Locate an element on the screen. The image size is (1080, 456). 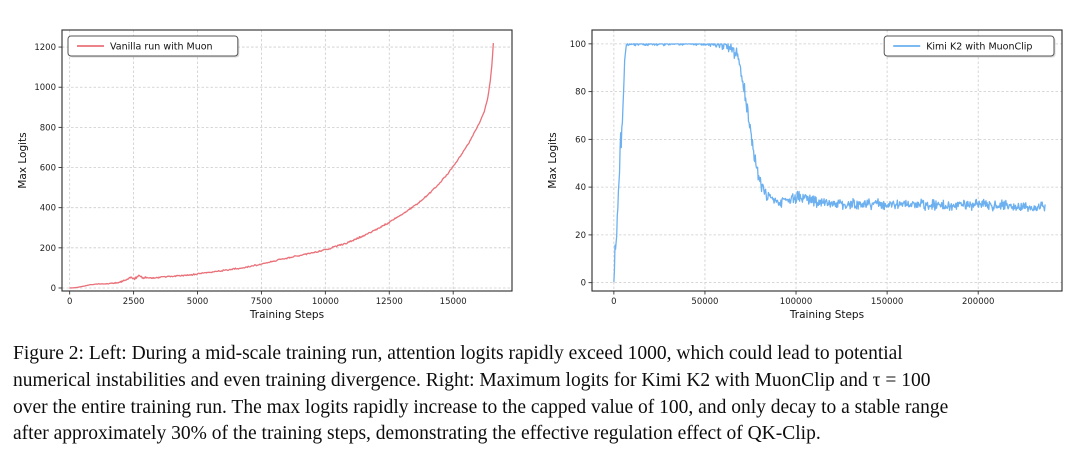
legend-label: Vanilla run with Muon is located at coordinates (161, 46).